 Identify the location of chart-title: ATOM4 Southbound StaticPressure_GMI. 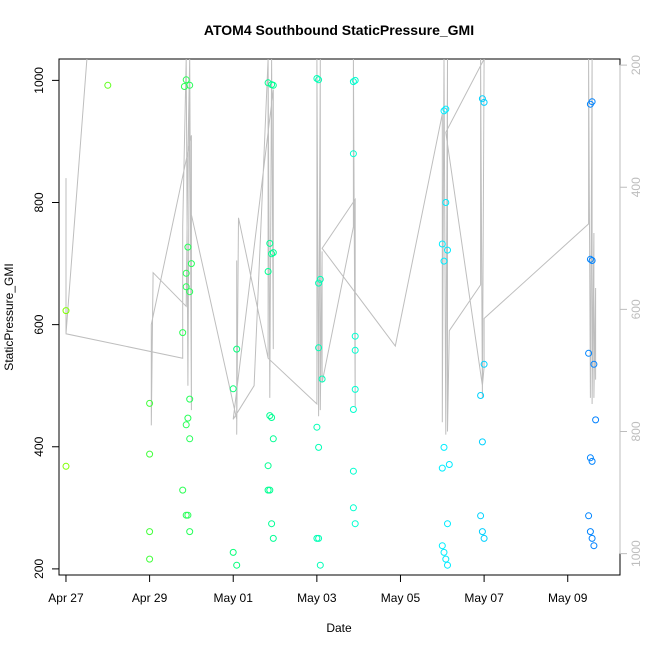
(339, 30).